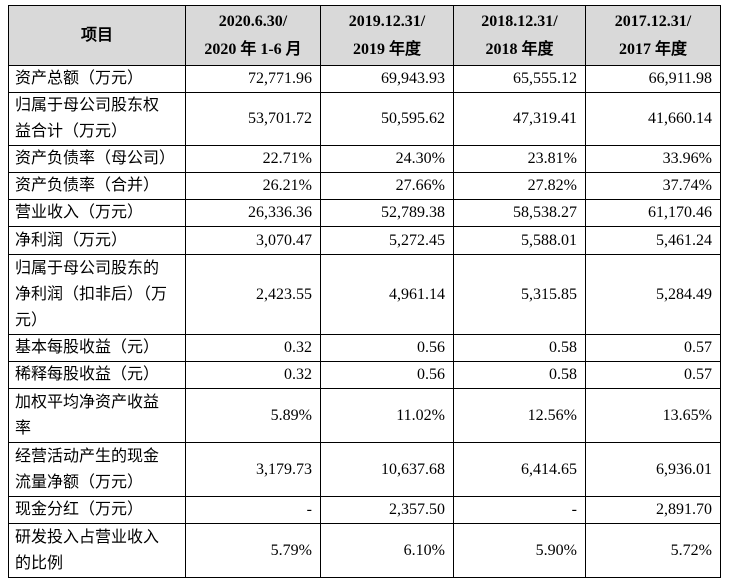  What do you see at coordinates (87, 456) in the screenshot?
I see `cell-text: 经营活动产生的现金` at bounding box center [87, 456].